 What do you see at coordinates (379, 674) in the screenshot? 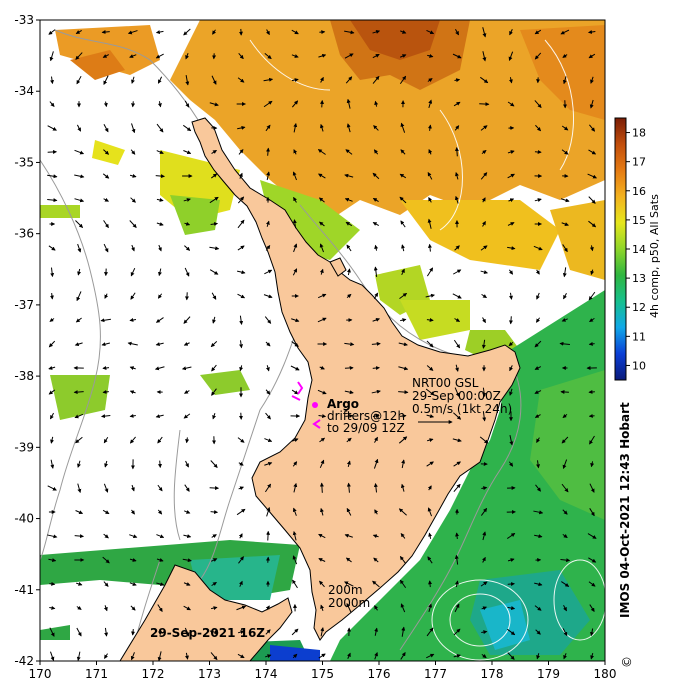
I see `x-tick-label: 176` at bounding box center [379, 674].